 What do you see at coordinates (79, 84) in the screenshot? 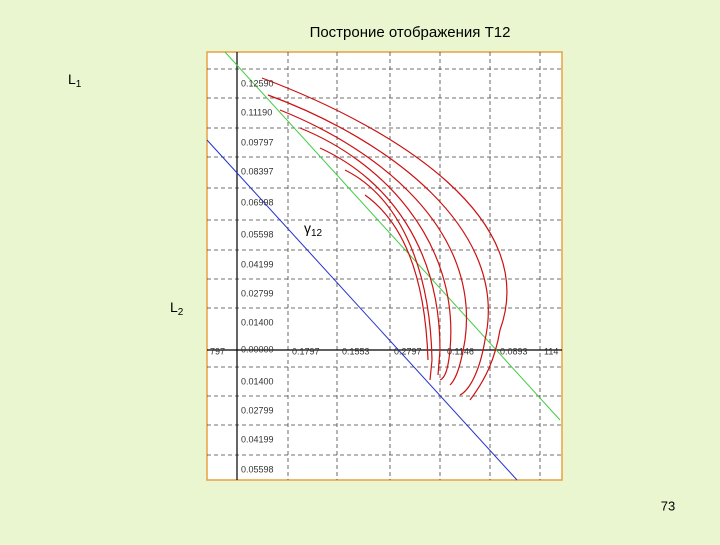
I see `label-sub: 1` at bounding box center [79, 84].